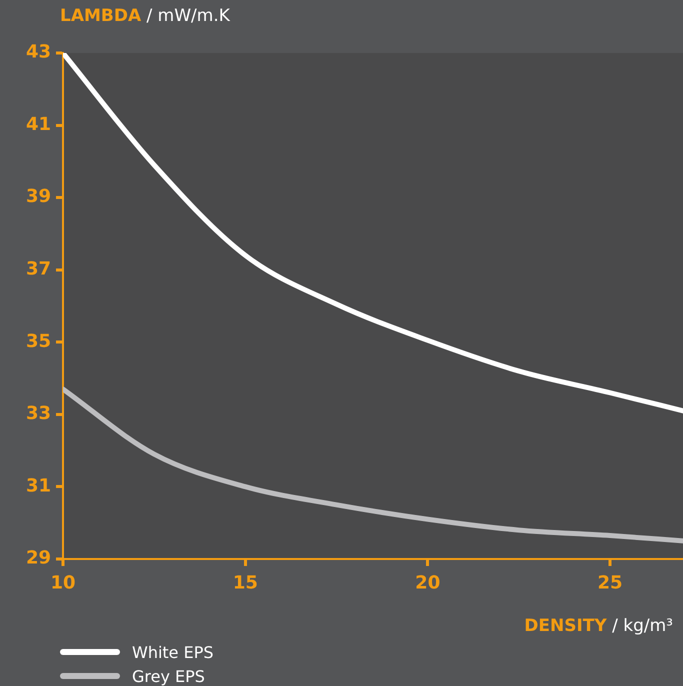 This screenshot has width=683, height=686. Describe the element at coordinates (173, 652) in the screenshot. I see `legend-label: White EPS` at that location.